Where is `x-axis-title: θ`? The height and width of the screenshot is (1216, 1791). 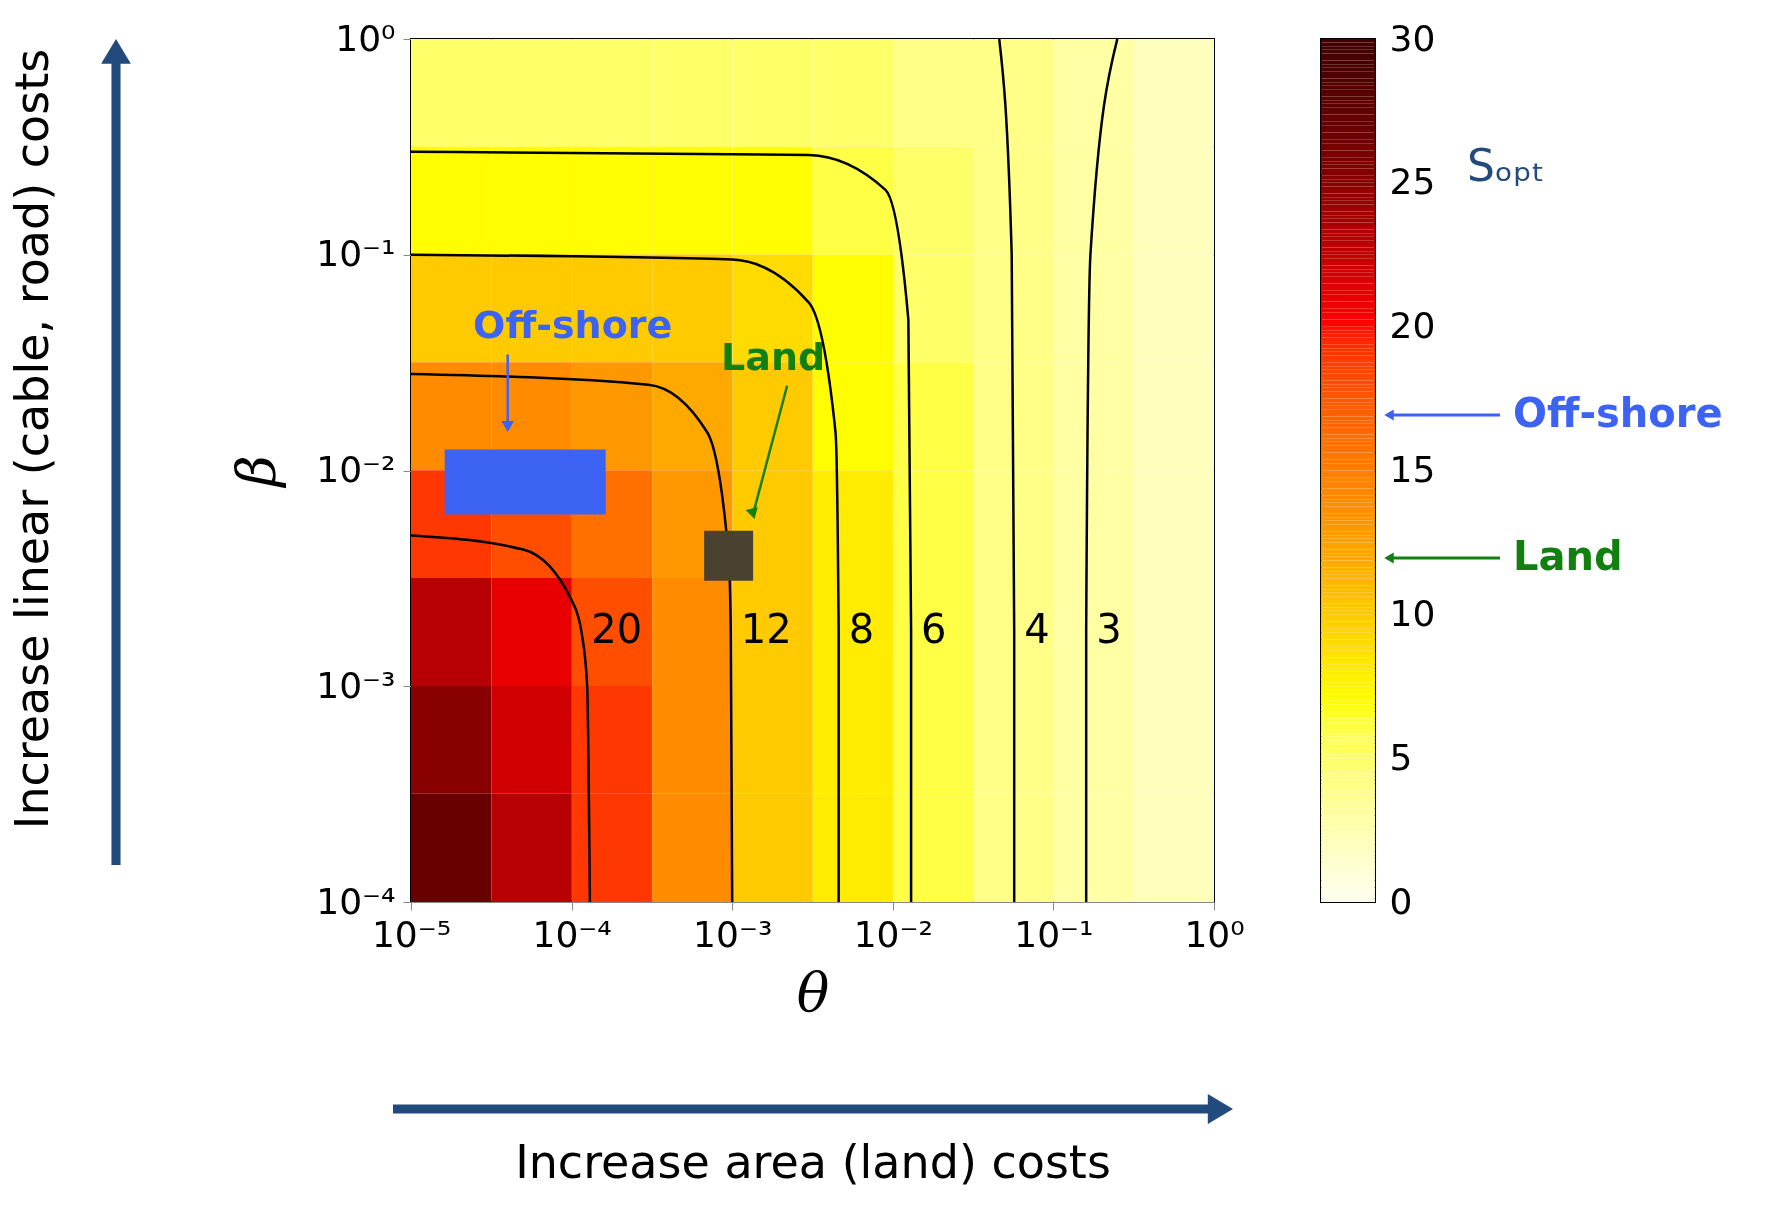
x-axis-title: θ is located at coordinates (813, 992).